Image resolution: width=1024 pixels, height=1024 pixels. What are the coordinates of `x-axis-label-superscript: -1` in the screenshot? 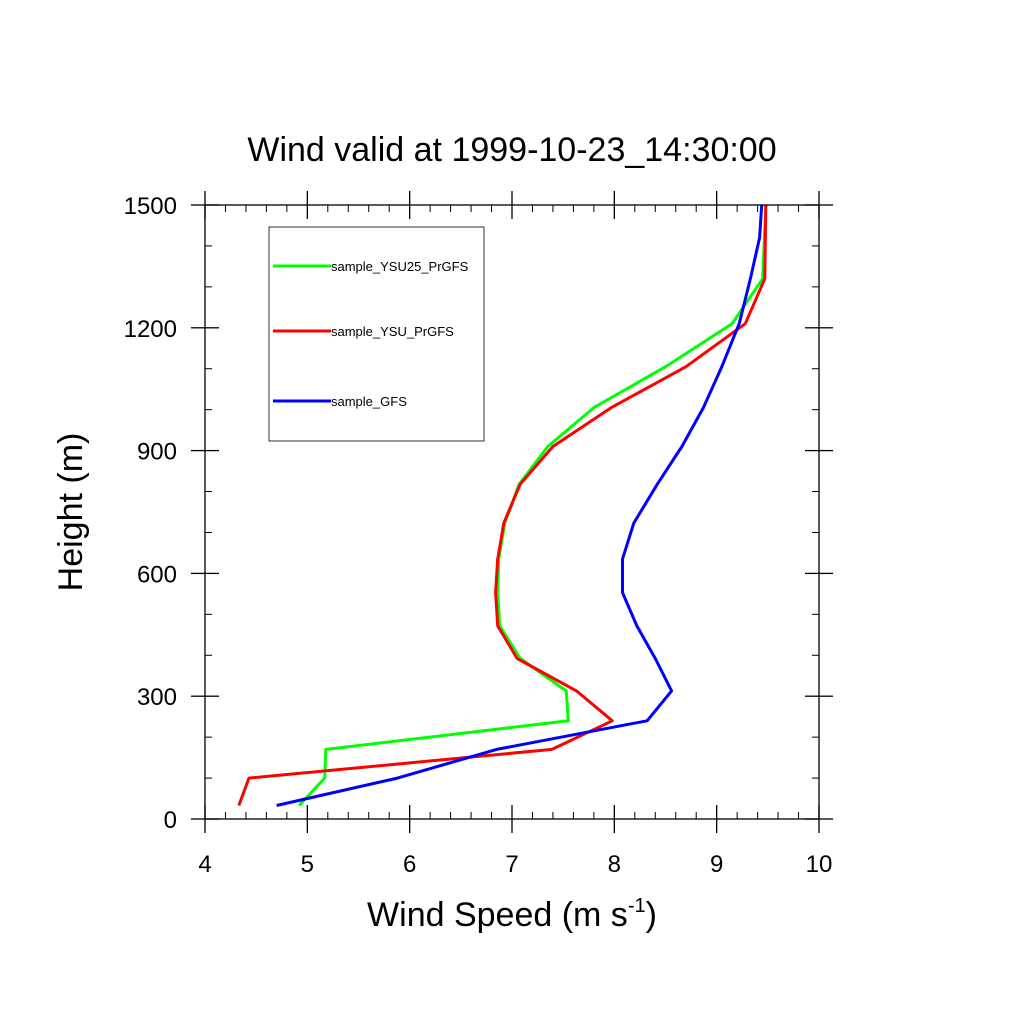 It's located at (637, 906).